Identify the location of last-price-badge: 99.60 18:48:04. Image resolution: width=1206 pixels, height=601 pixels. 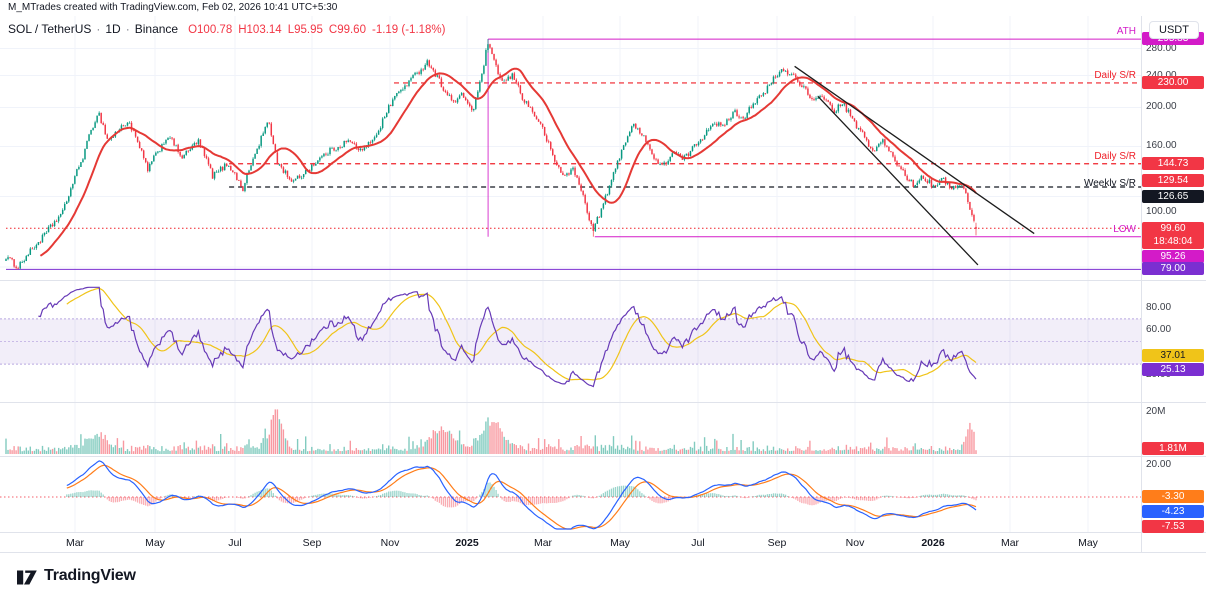
(1173, 235).